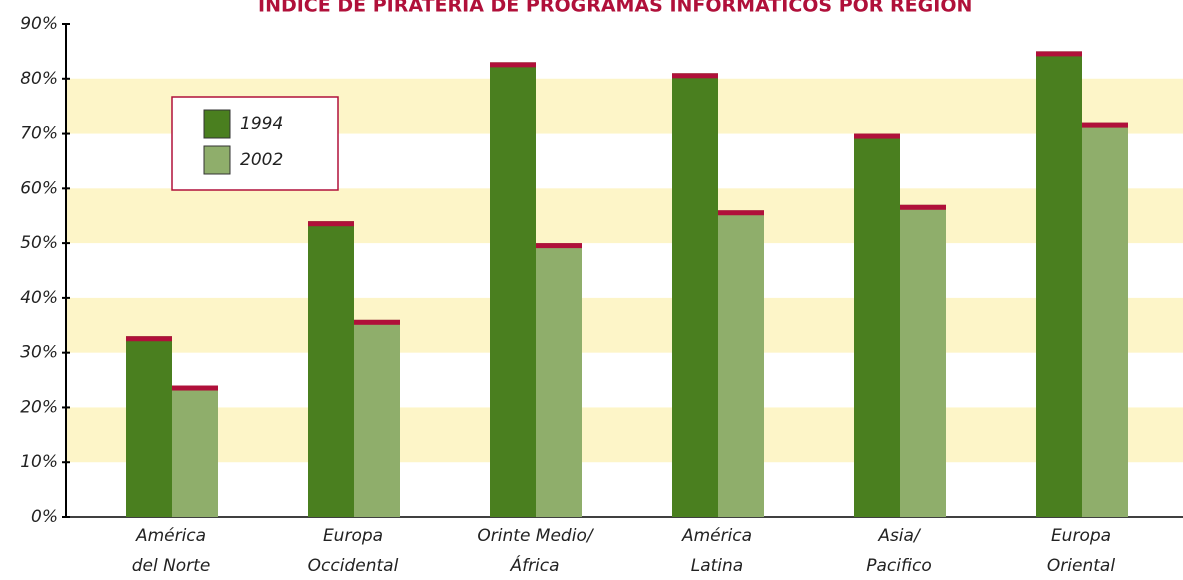 Image resolution: width=1183 pixels, height=580 pixels. Describe the element at coordinates (39, 188) in the screenshot. I see `y-tick-label: 60%` at that location.